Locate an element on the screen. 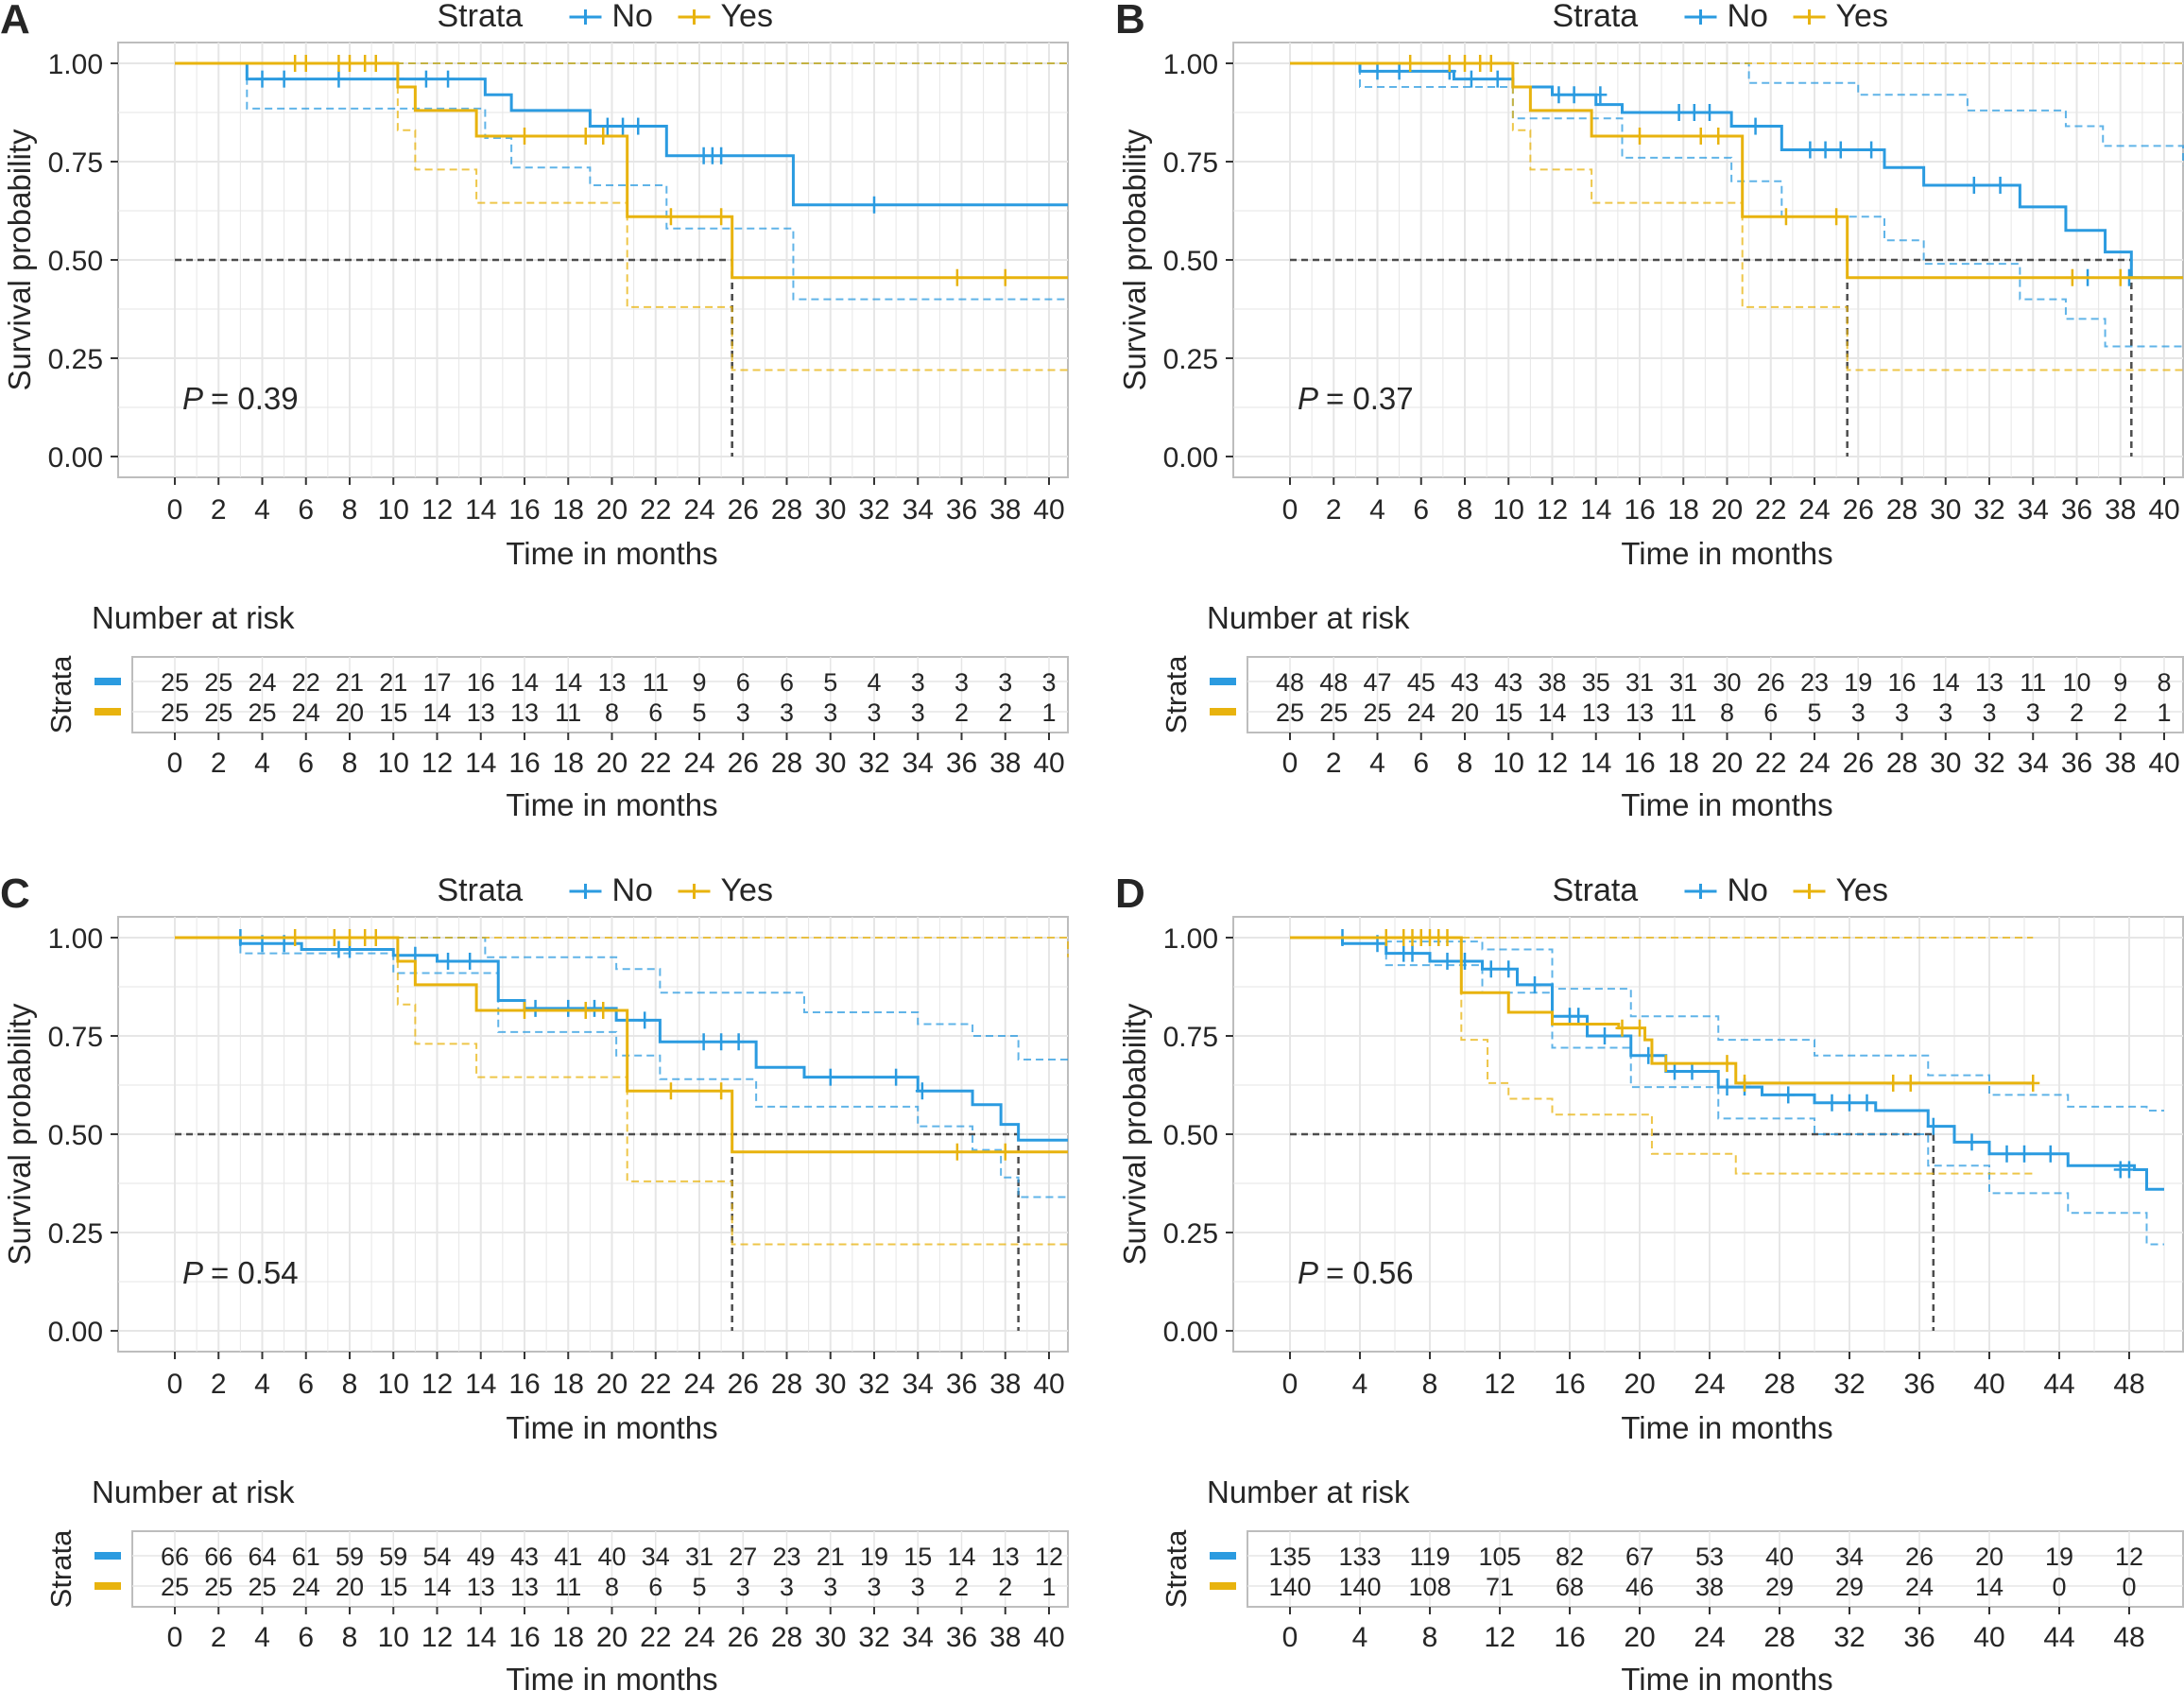 Image resolution: width=2184 pixels, height=1707 pixels. risk-value-yes: 140 is located at coordinates (1289, 1587).